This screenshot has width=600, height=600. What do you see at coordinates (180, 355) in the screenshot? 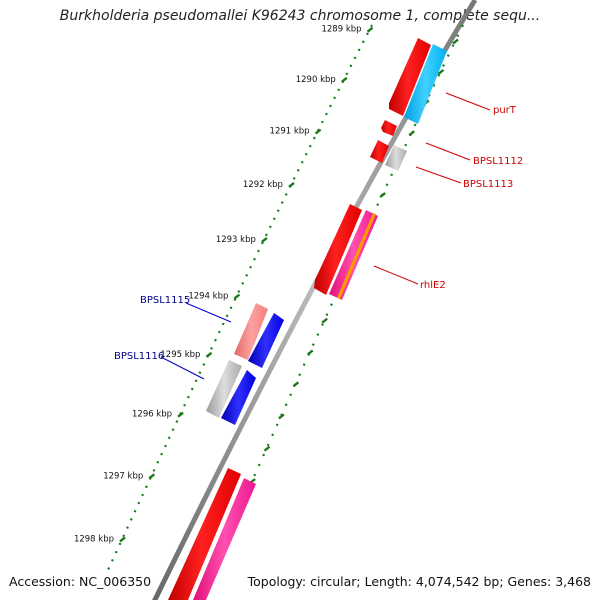
I see `scale-tick-label-1295: 1295 kbp` at bounding box center [180, 355].